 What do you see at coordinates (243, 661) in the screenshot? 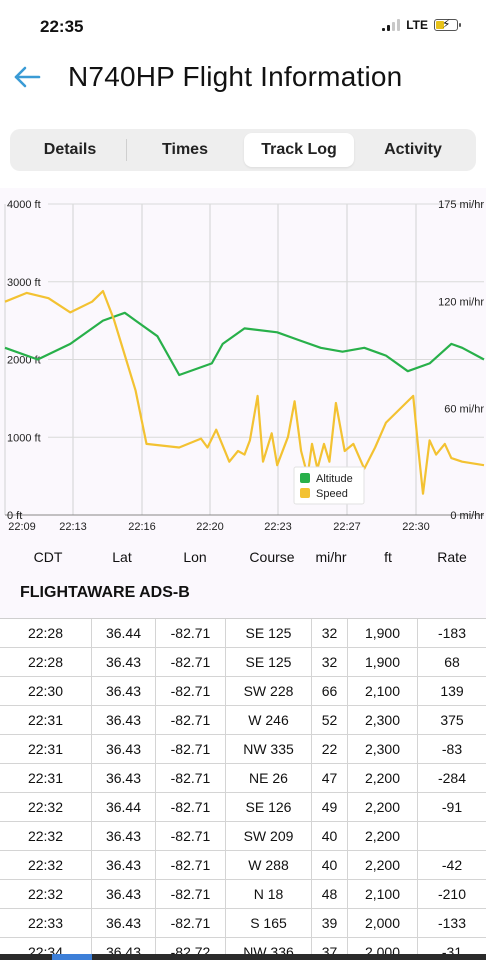
I see `table-row: 22:28 36.43 -82.71 SE 125 32 1,900 68` at bounding box center [243, 661].